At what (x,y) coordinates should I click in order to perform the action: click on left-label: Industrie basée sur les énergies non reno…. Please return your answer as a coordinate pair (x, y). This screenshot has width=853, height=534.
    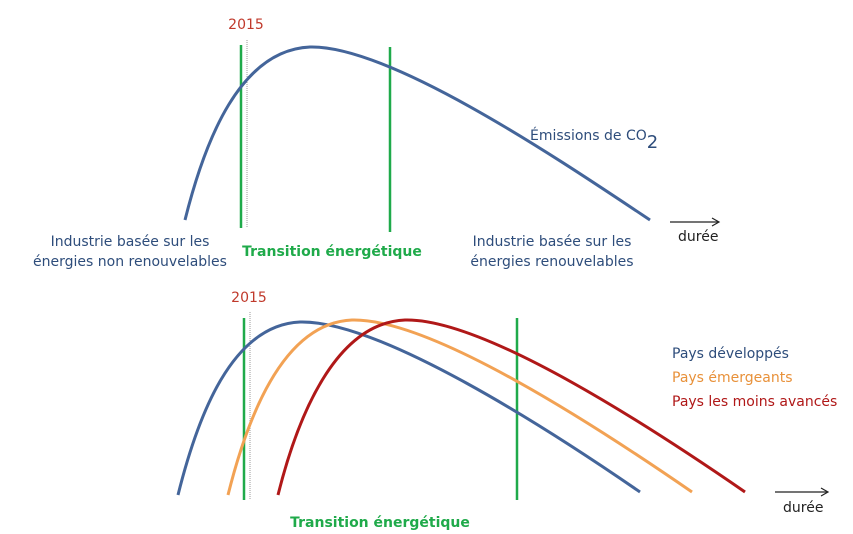
    Looking at the image, I should click on (130, 252).